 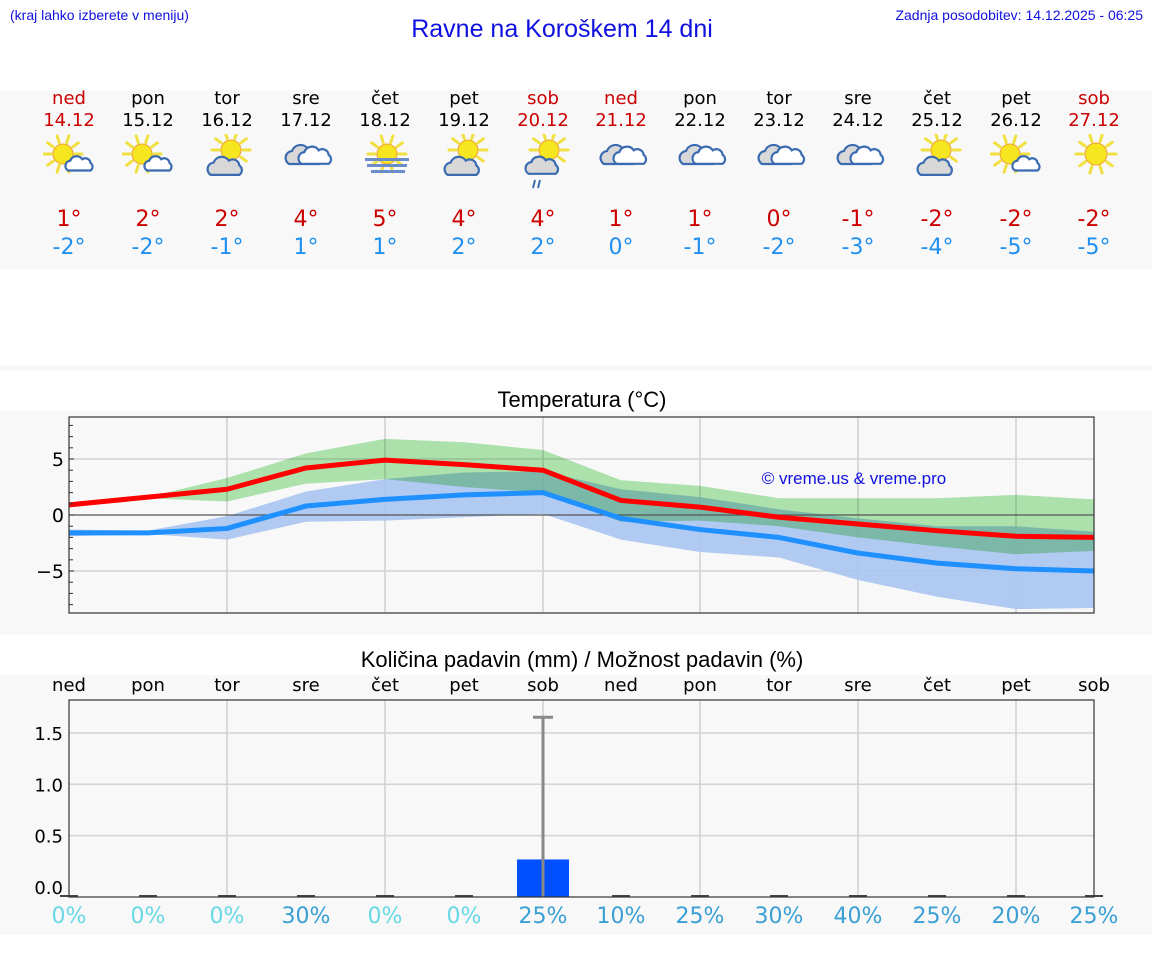 I want to click on svg-text: 5, so click(x=58, y=460).